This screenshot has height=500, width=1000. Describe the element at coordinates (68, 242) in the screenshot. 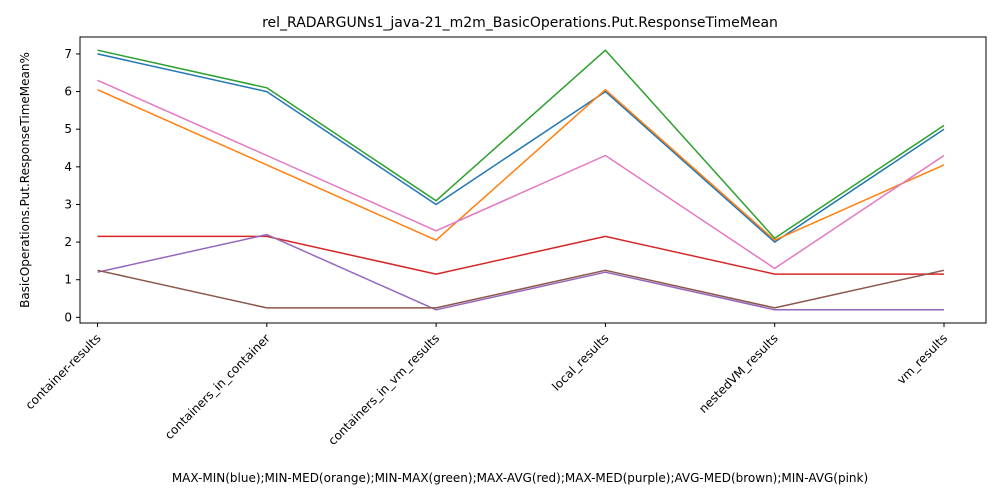

I see `y-tick-label: 2` at that location.